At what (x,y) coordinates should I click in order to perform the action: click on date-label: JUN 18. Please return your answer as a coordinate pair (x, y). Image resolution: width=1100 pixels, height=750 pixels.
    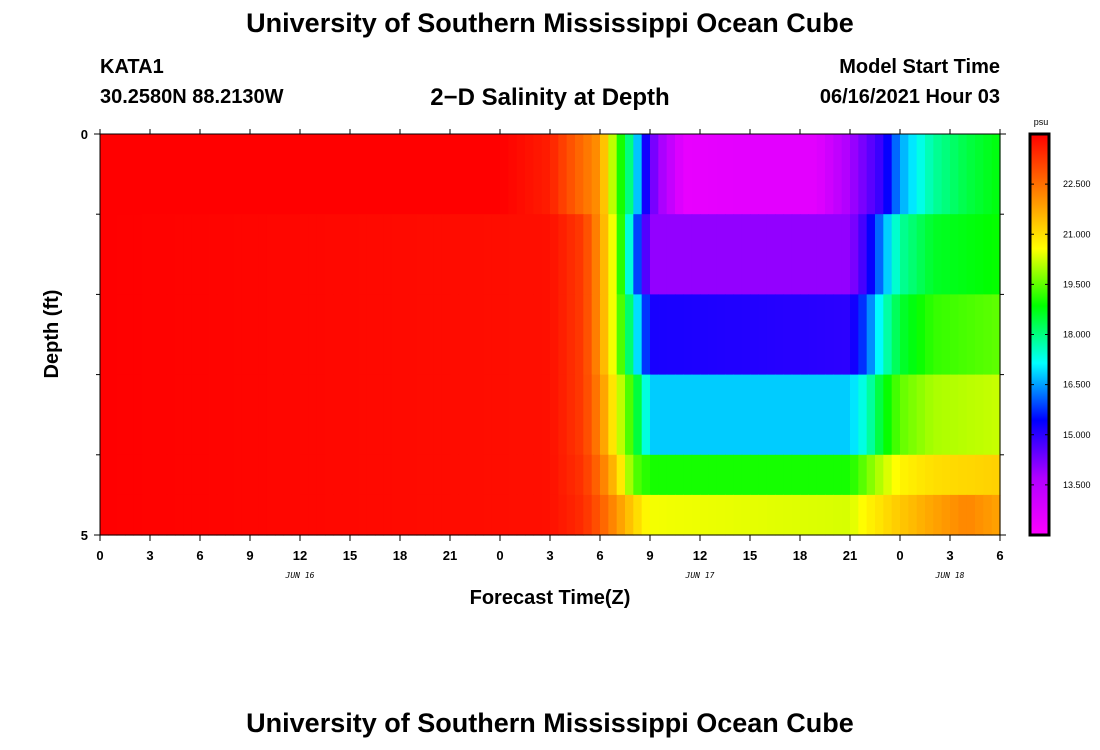
    Looking at the image, I should click on (950, 575).